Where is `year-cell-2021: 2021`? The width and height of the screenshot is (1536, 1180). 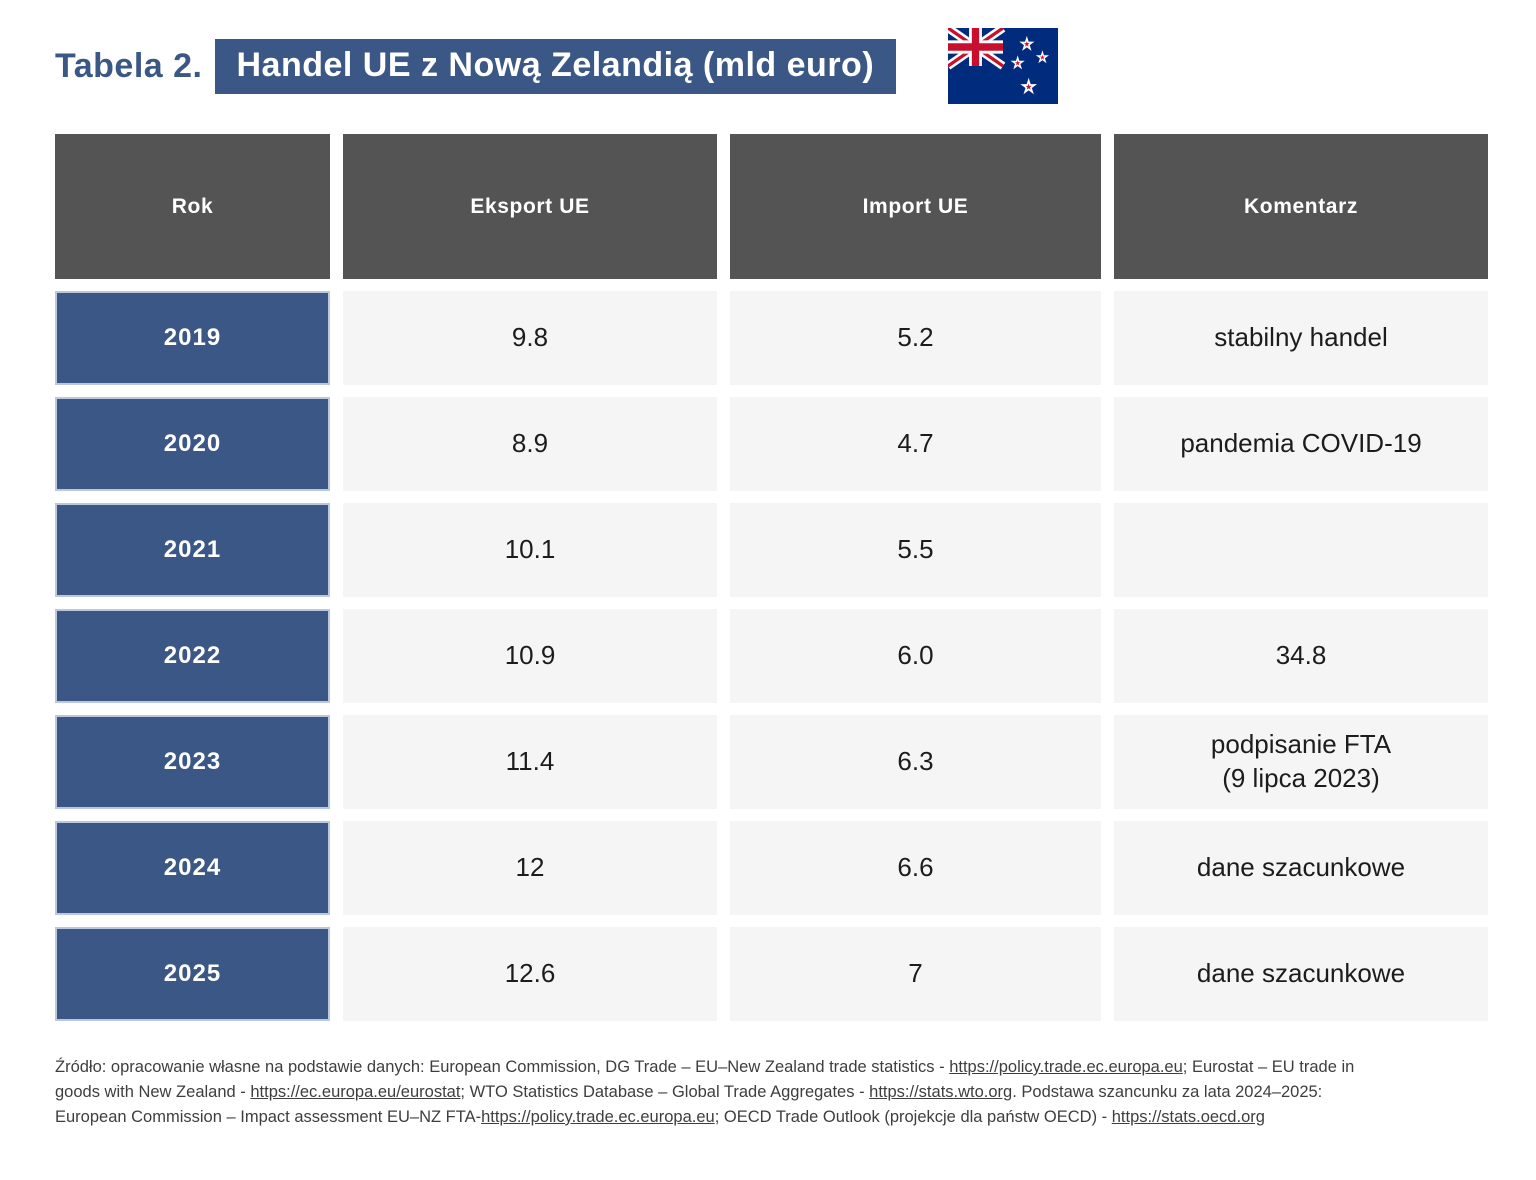
year-cell-2021: 2021 is located at coordinates (192, 550).